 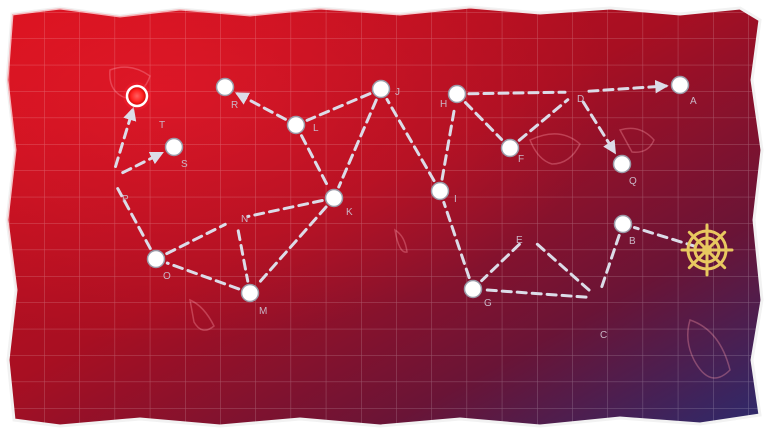 What do you see at coordinates (260, 106) in the screenshot?
I see `route-L-R` at bounding box center [260, 106].